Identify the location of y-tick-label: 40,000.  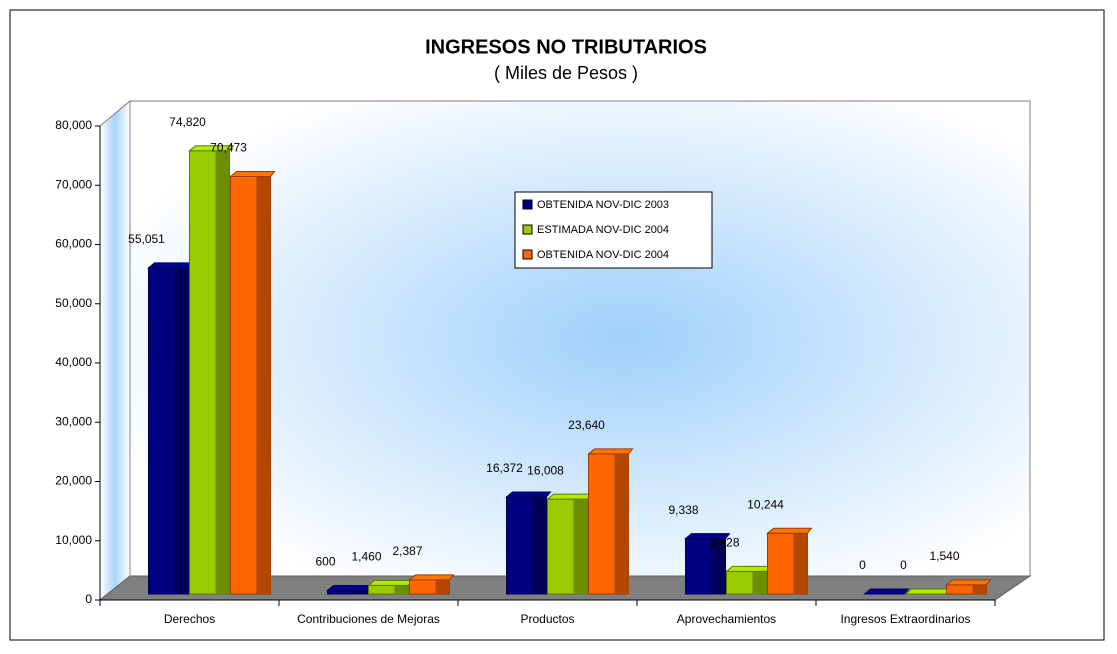
(73, 362).